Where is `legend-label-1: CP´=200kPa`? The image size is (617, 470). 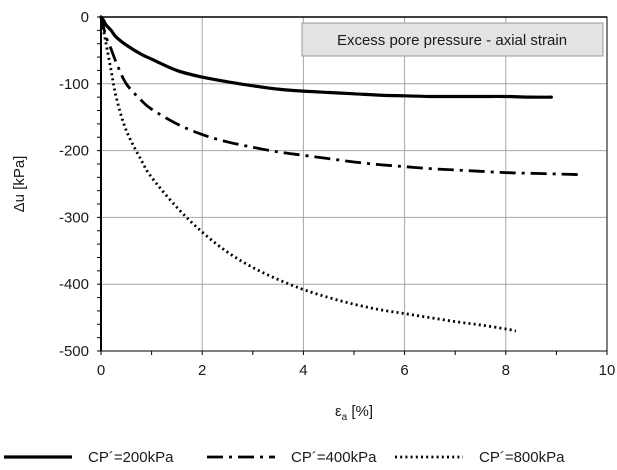 legend-label-1: CP´=200kPa is located at coordinates (131, 457).